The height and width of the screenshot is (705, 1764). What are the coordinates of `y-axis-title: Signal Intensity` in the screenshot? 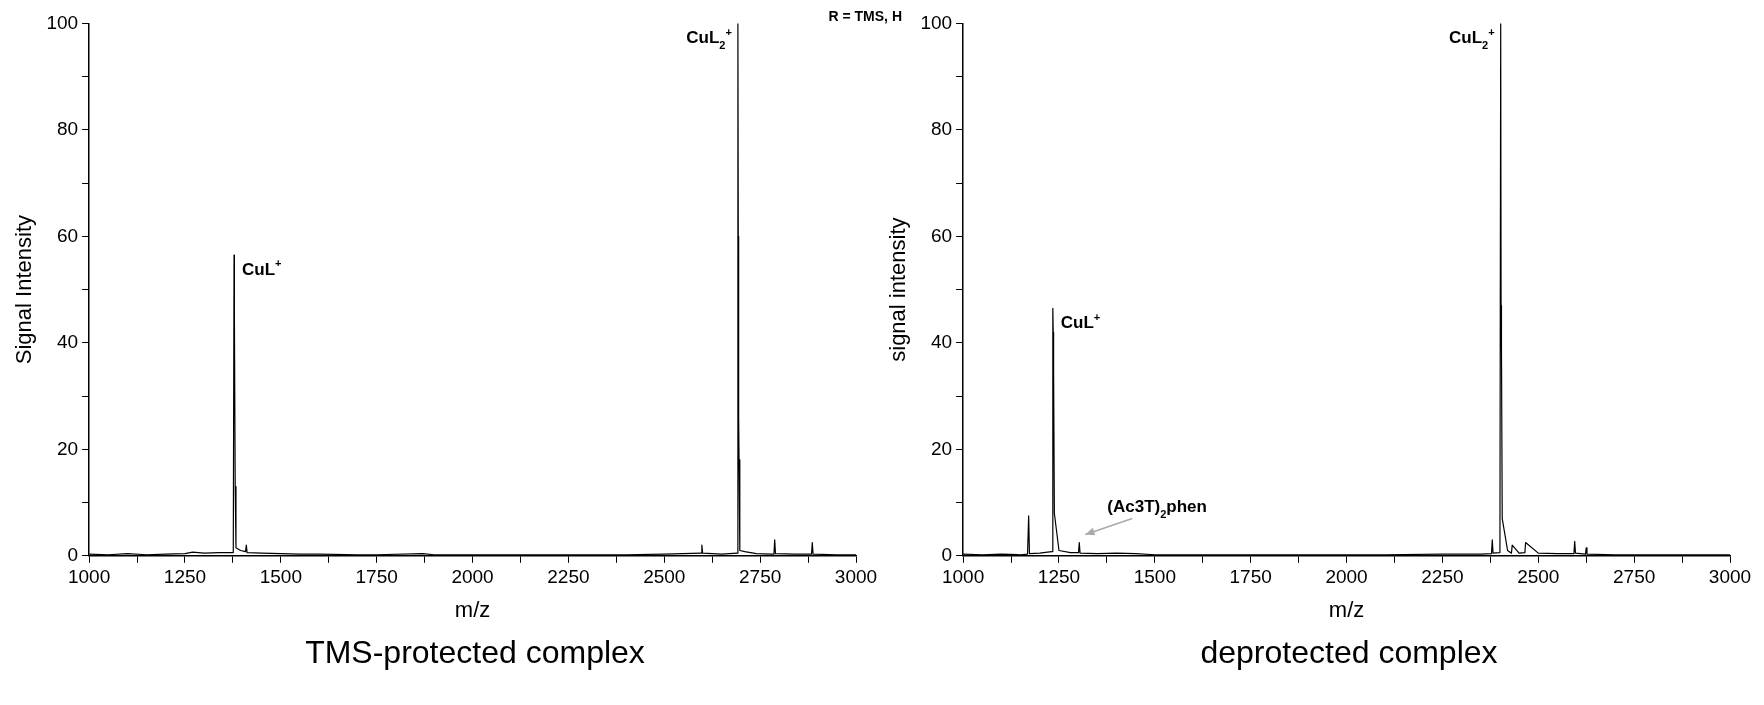 It's located at (24, 290).